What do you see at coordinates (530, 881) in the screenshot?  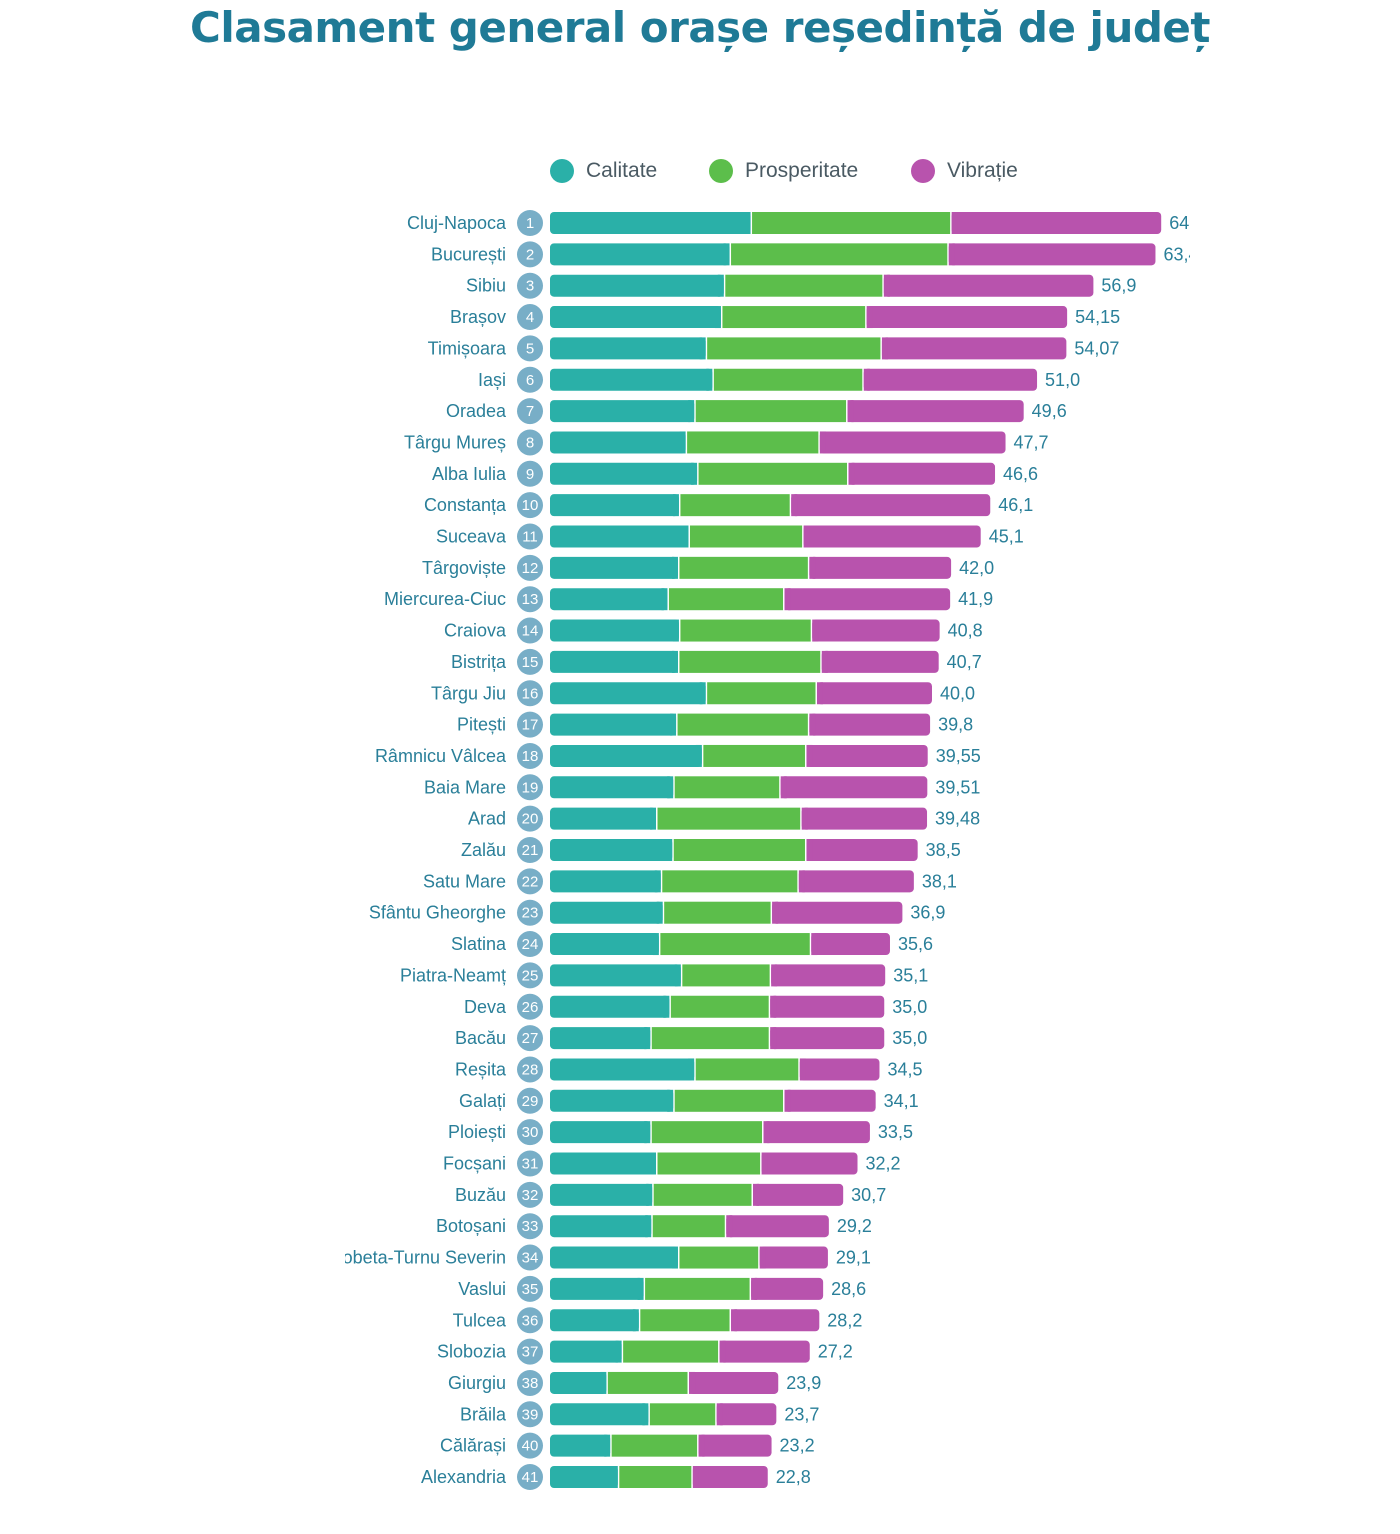 I see `rank-number: 22` at bounding box center [530, 881].